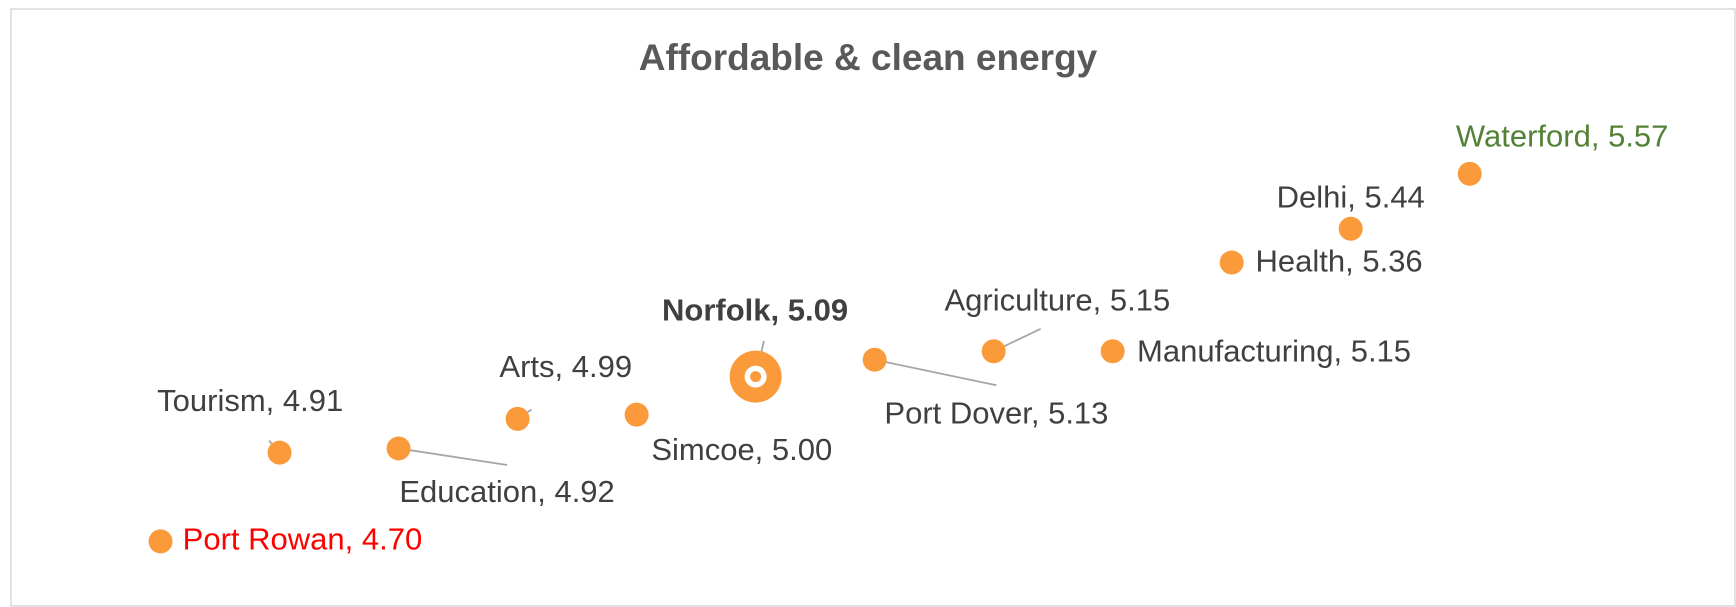 Image resolution: width=1736 pixels, height=607 pixels. Describe the element at coordinates (1339, 261) in the screenshot. I see `data-label: Health, 5.36` at that location.